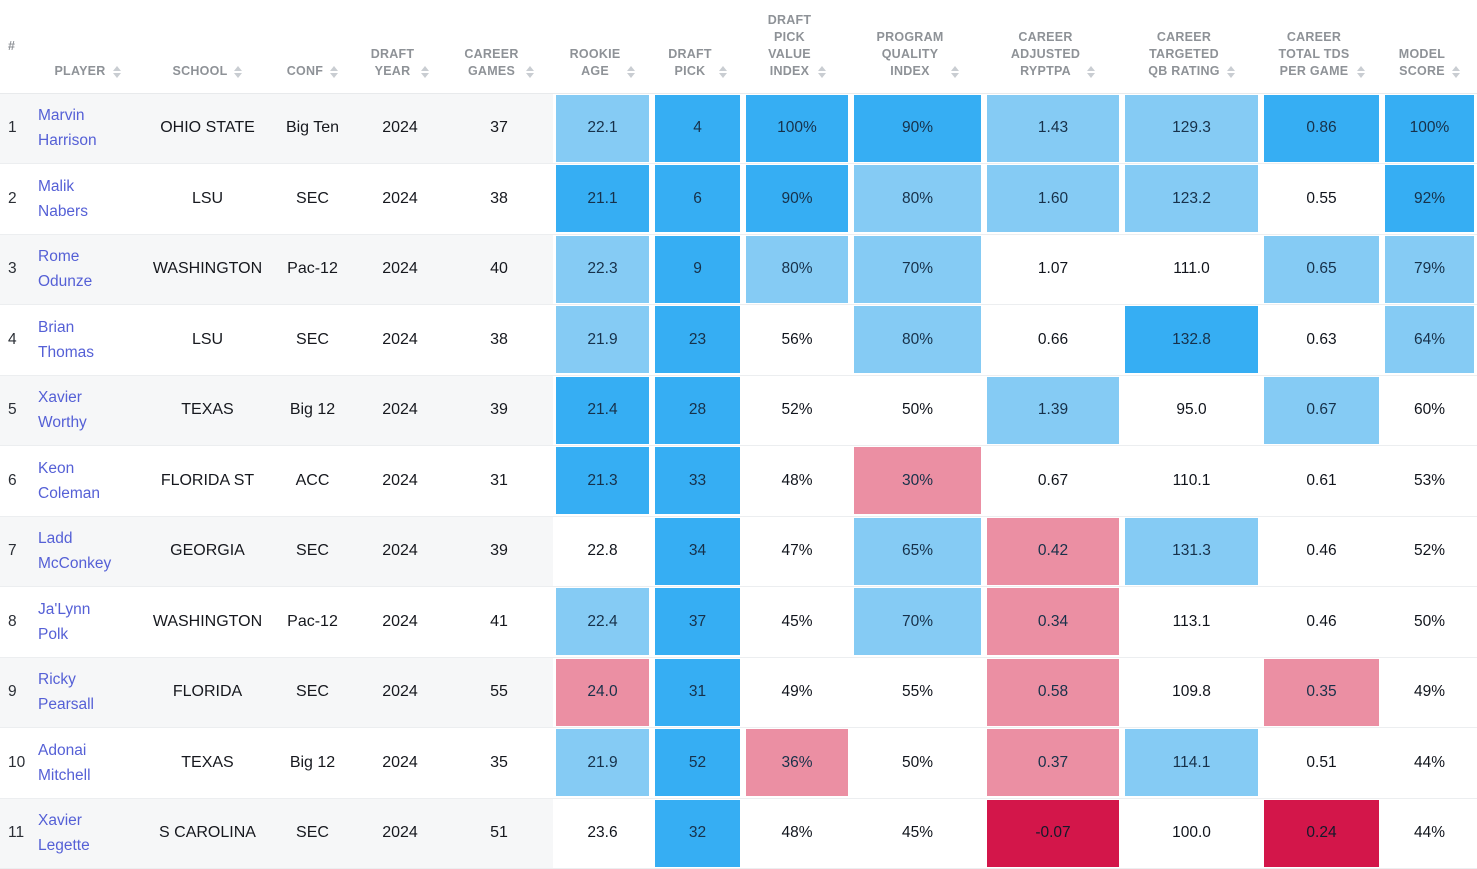 The image size is (1477, 869). I want to click on player-link: Ricky Pearsall, so click(66, 692).